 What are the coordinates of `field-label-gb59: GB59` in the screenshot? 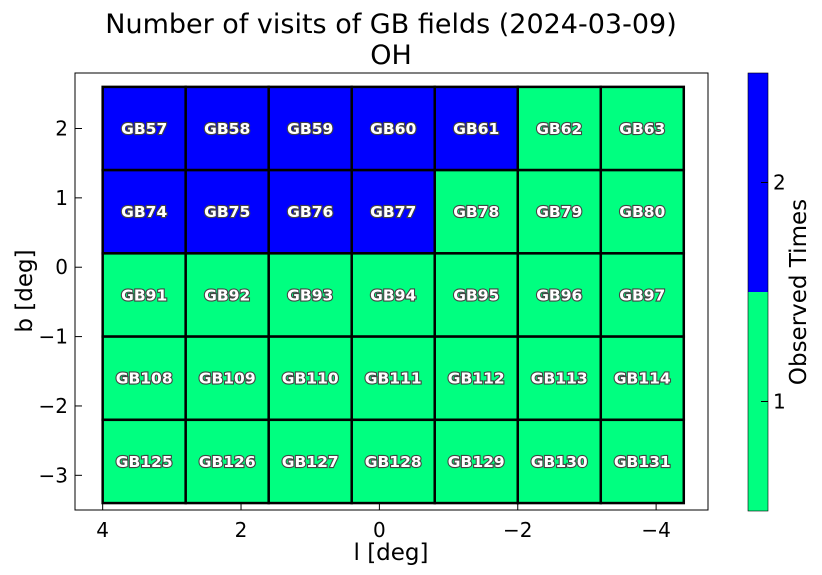 It's located at (310, 129).